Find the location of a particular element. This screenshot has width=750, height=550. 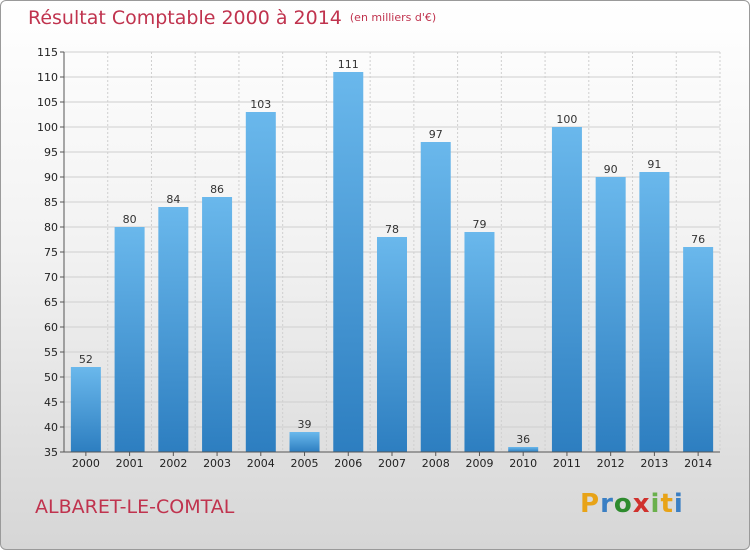

x-tick-label: 2010 is located at coordinates (523, 463).